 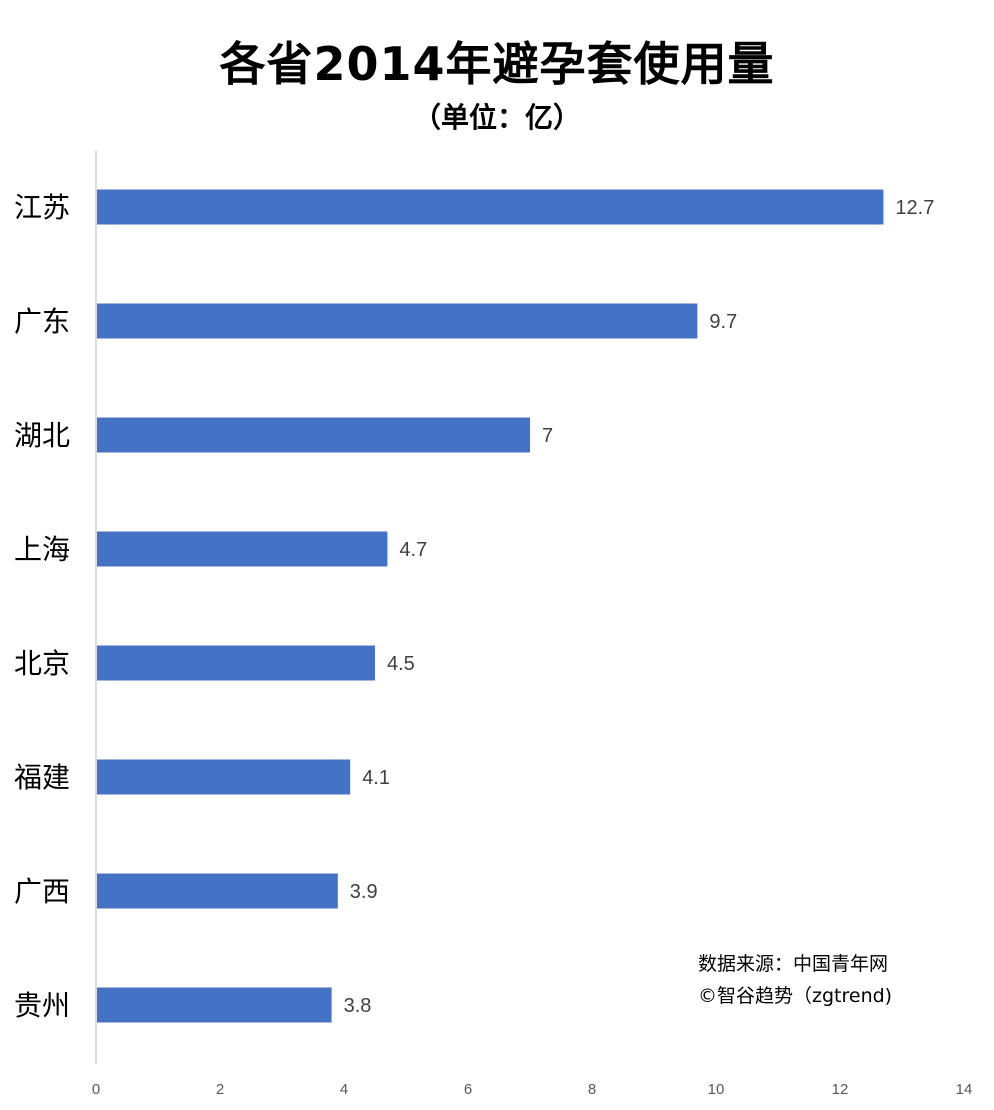 I want to click on category-label: 福建, so click(x=42, y=777).